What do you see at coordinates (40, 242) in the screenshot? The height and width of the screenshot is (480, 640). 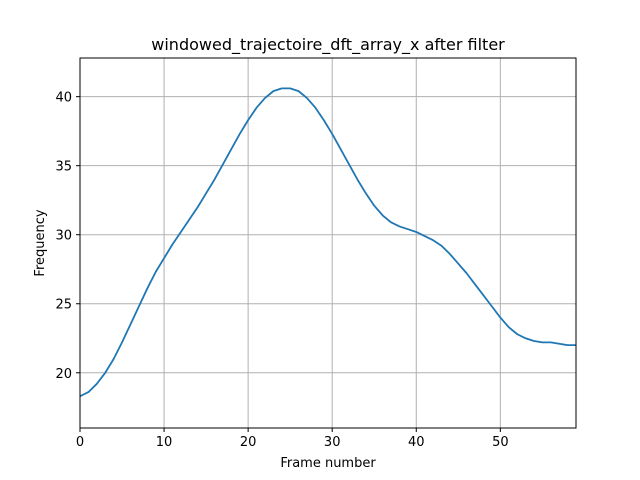 I see `y-axis-label: Frequency` at bounding box center [40, 242].